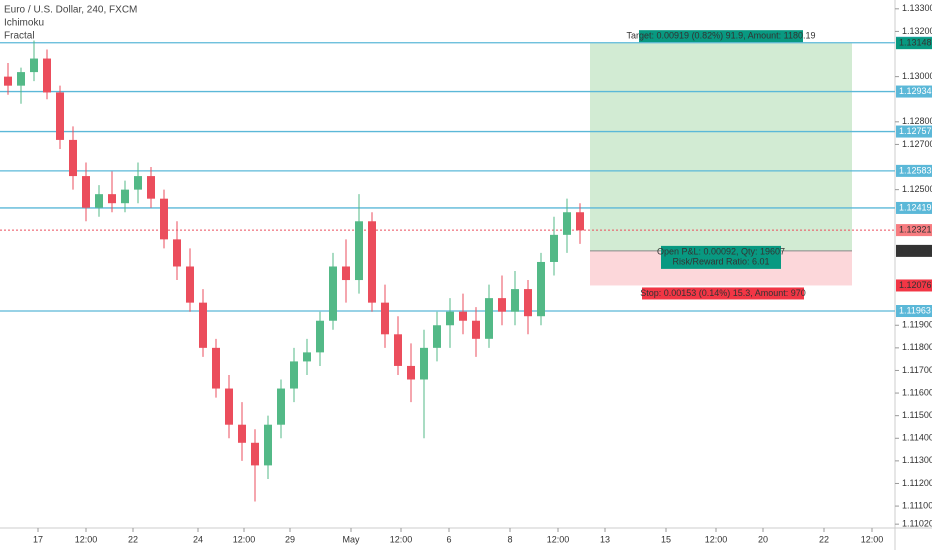  I want to click on y-tick-label: 1.11600, so click(917, 392).